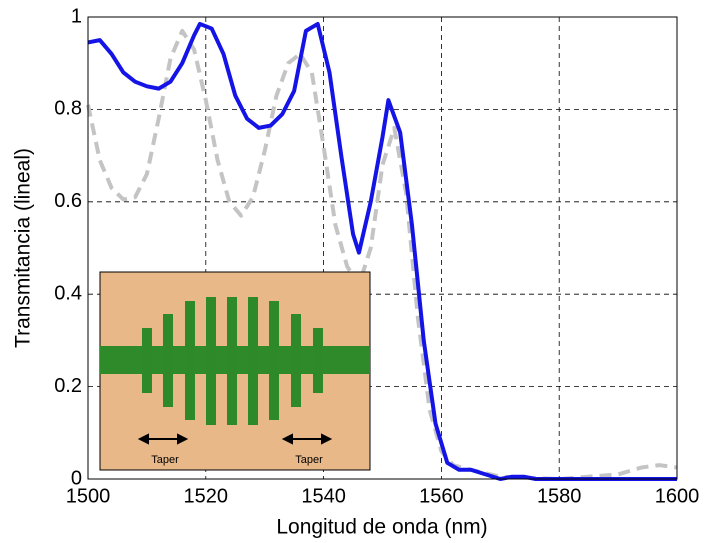 The height and width of the screenshot is (543, 707). Describe the element at coordinates (235, 439) in the screenshot. I see `taper-arrows` at that location.